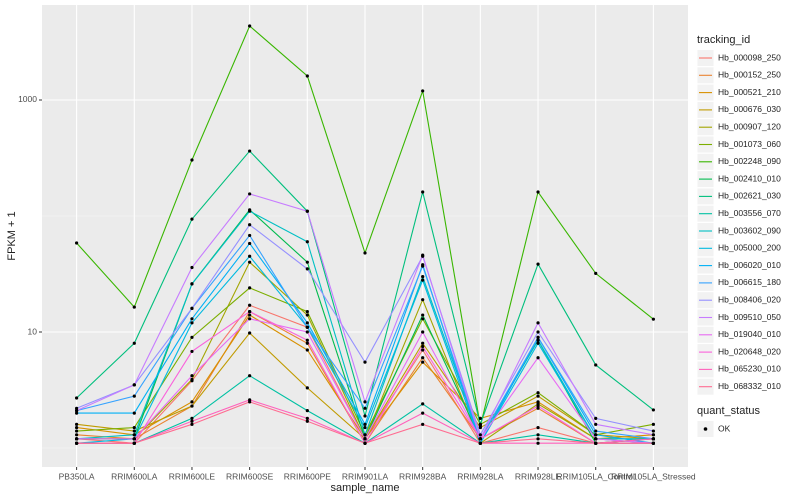  Describe the element at coordinates (749, 75) in the screenshot. I see `legend-label: Hb_000152_250` at that location.